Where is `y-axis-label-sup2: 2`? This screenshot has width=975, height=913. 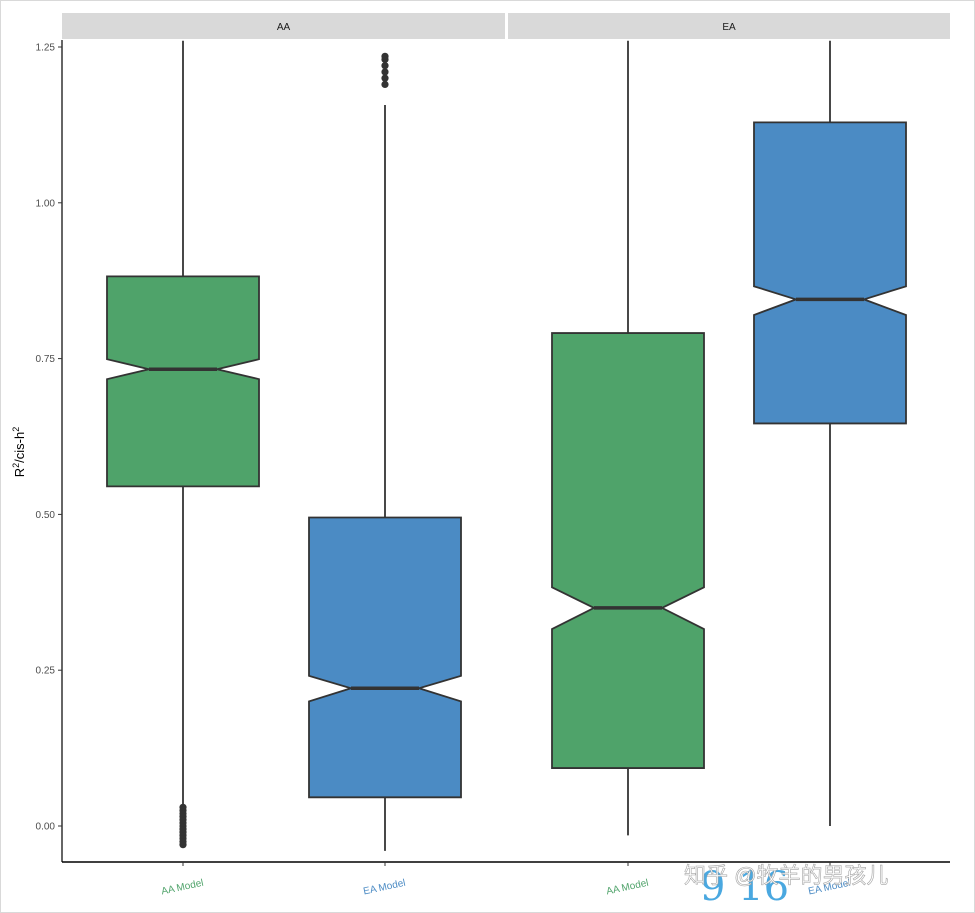 y-axis-label-sup2: 2 is located at coordinates (16, 429).